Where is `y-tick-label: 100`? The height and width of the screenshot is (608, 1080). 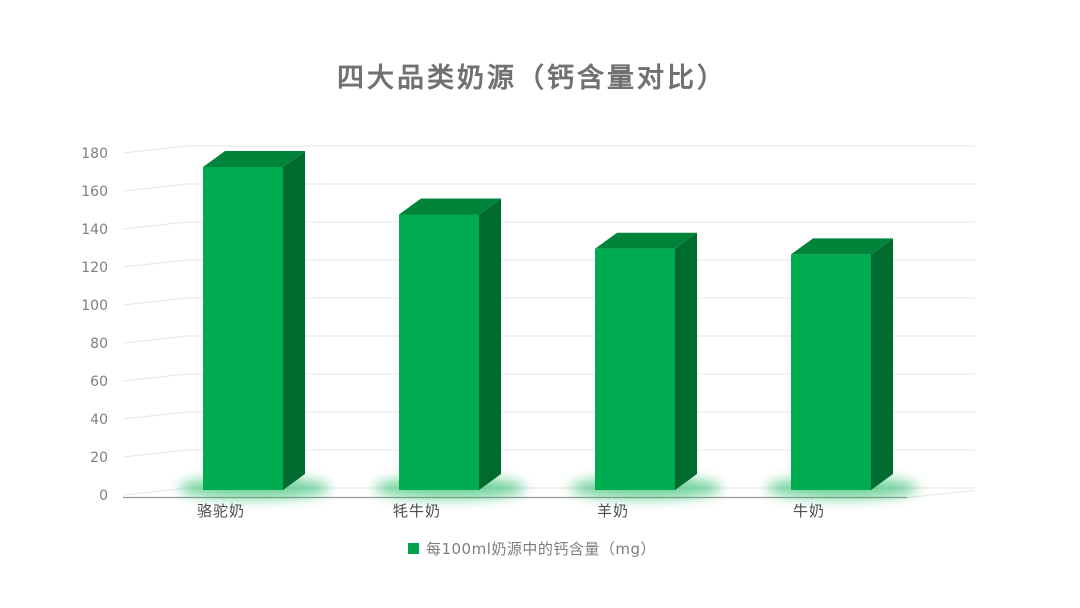 y-tick-label: 100 is located at coordinates (94, 306).